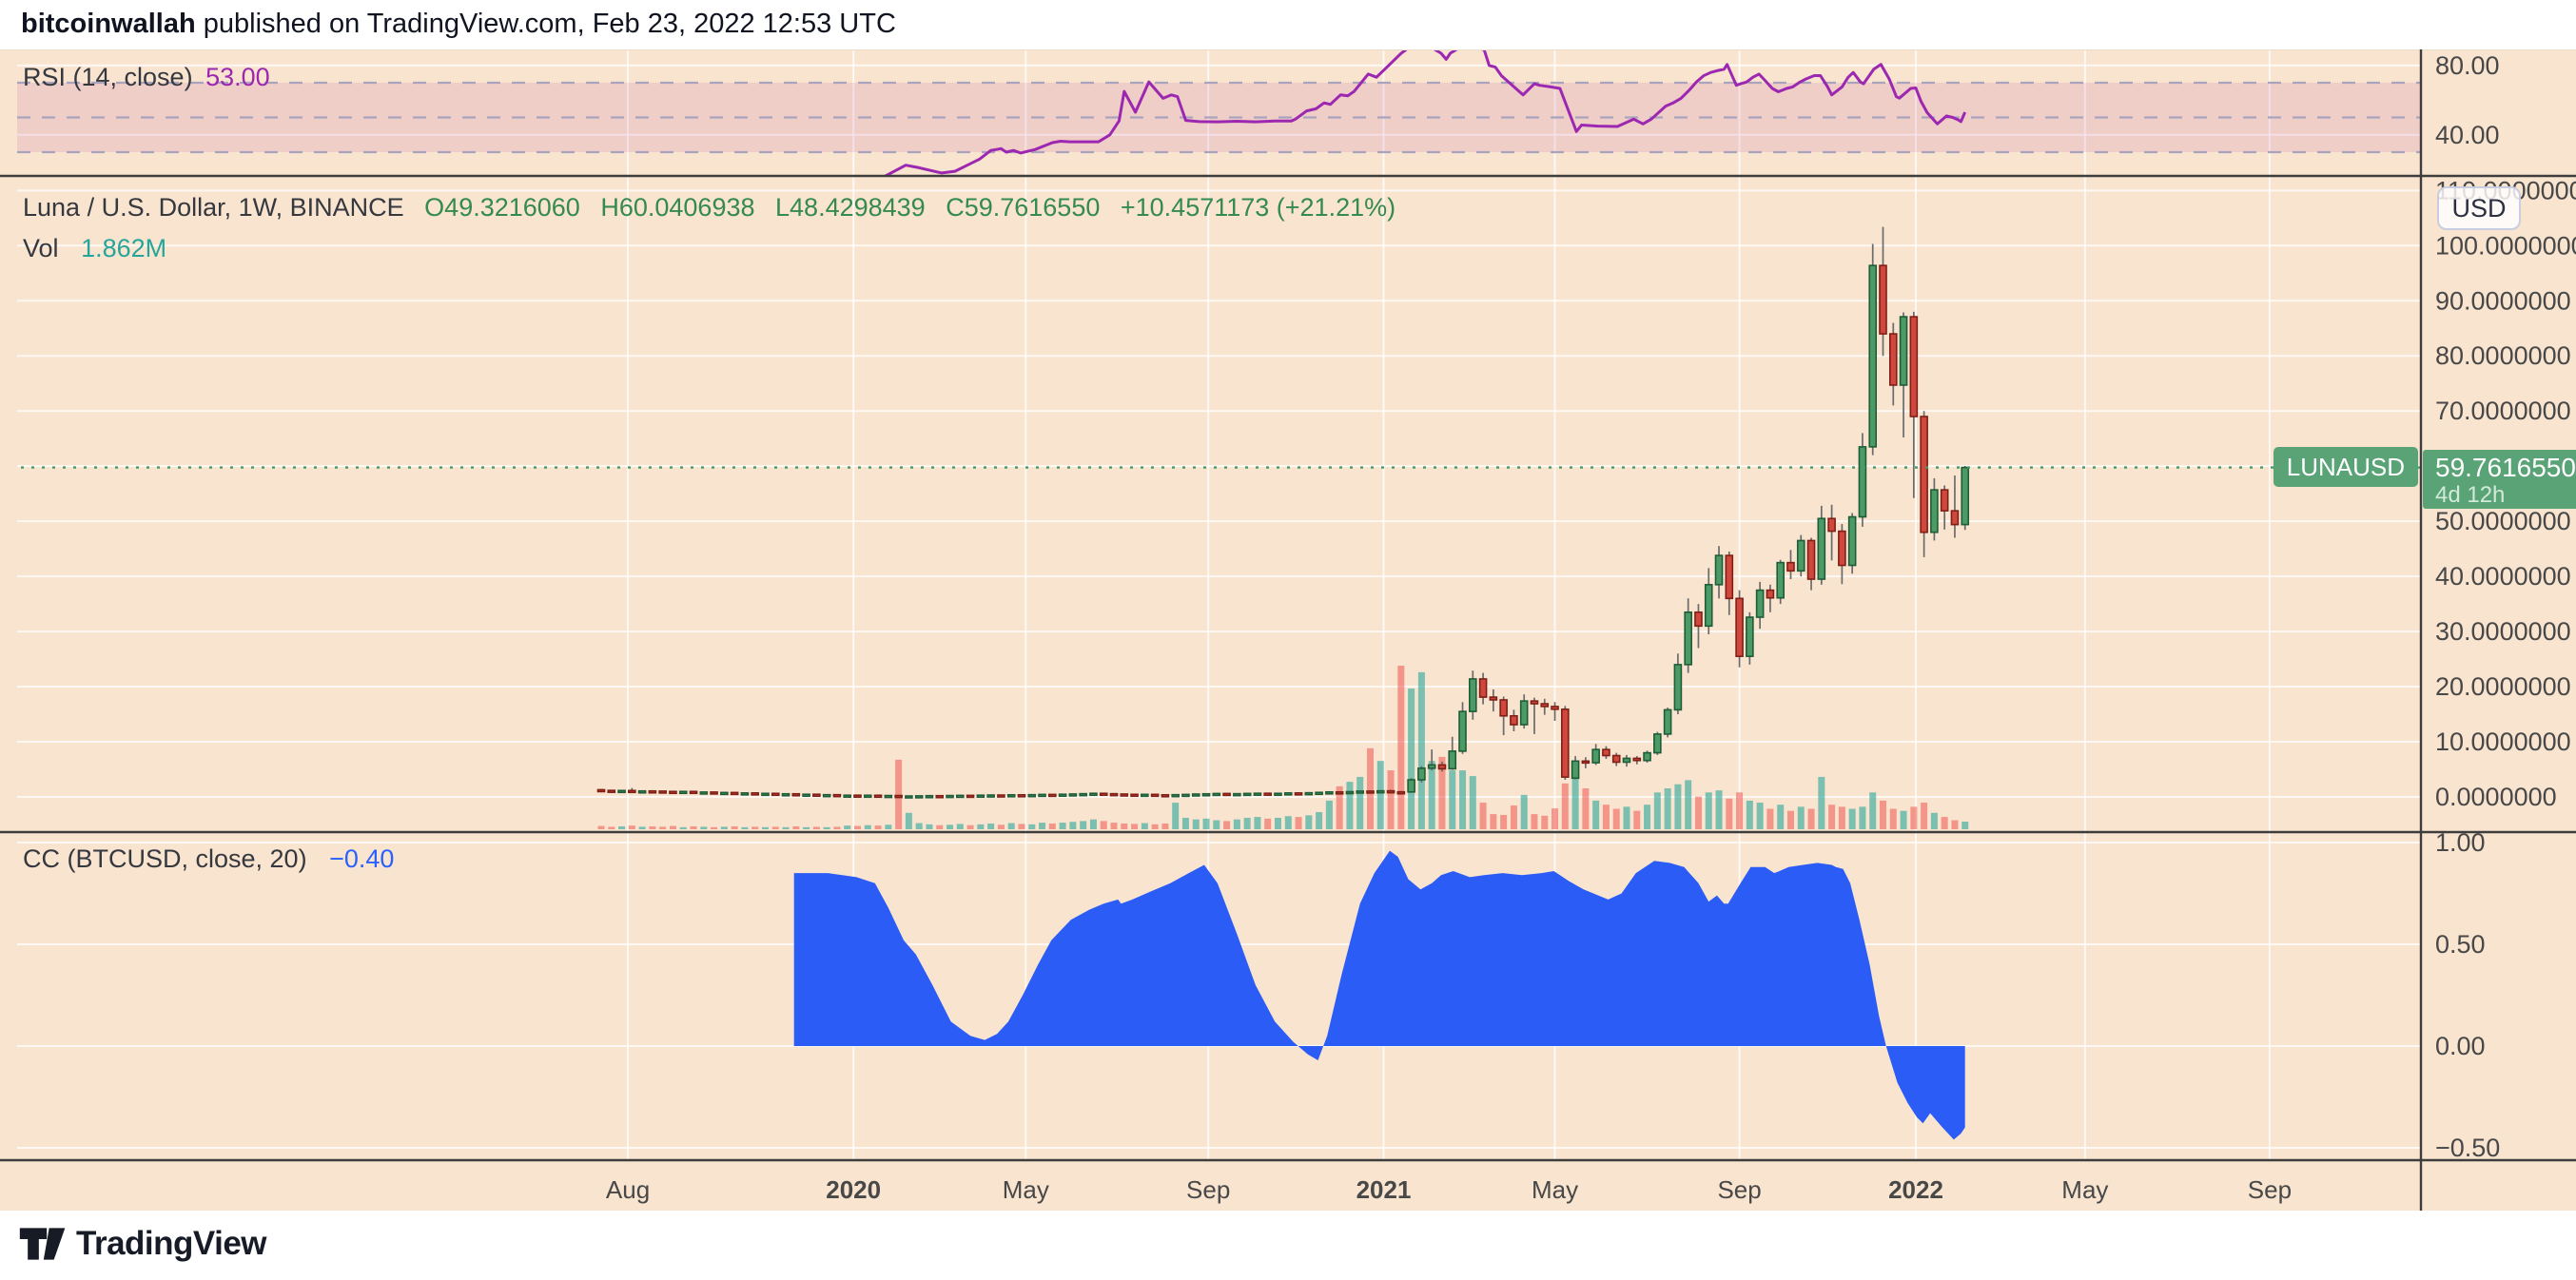 The image size is (2576, 1280). I want to click on svg-text: 40.00, so click(2467, 135).